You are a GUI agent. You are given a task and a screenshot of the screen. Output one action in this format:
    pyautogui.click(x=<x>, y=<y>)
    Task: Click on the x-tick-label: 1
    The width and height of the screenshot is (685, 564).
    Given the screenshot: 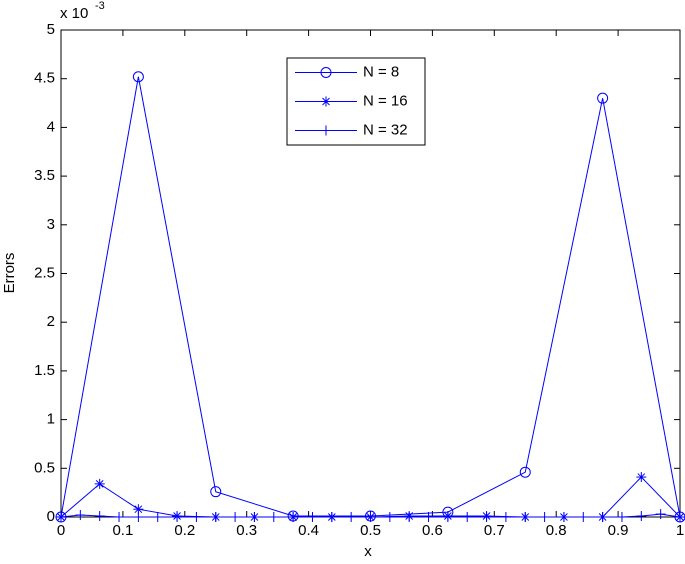 What is the action you would take?
    pyautogui.click(x=680, y=530)
    